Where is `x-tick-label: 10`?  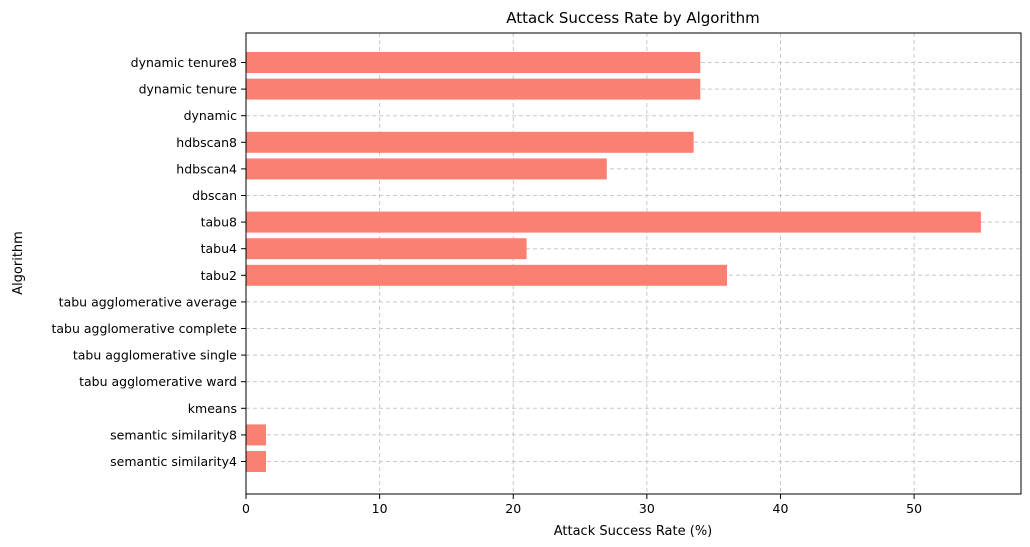 x-tick-label: 10 is located at coordinates (380, 508).